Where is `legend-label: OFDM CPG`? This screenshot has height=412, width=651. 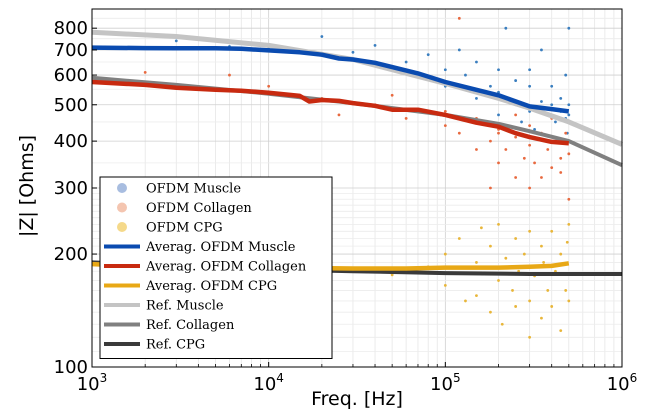 legend-label: OFDM CPG is located at coordinates (184, 228).